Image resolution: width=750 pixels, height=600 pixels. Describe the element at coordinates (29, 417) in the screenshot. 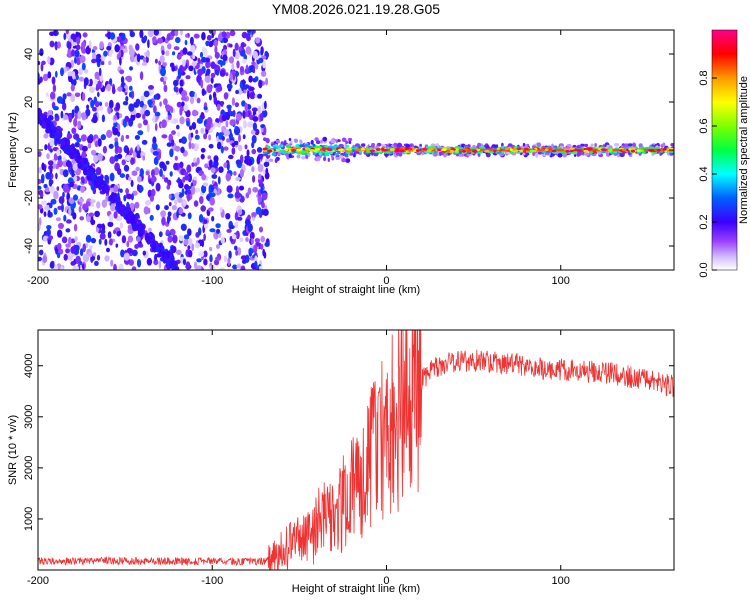

I see `y-tick-label: 3000` at that location.